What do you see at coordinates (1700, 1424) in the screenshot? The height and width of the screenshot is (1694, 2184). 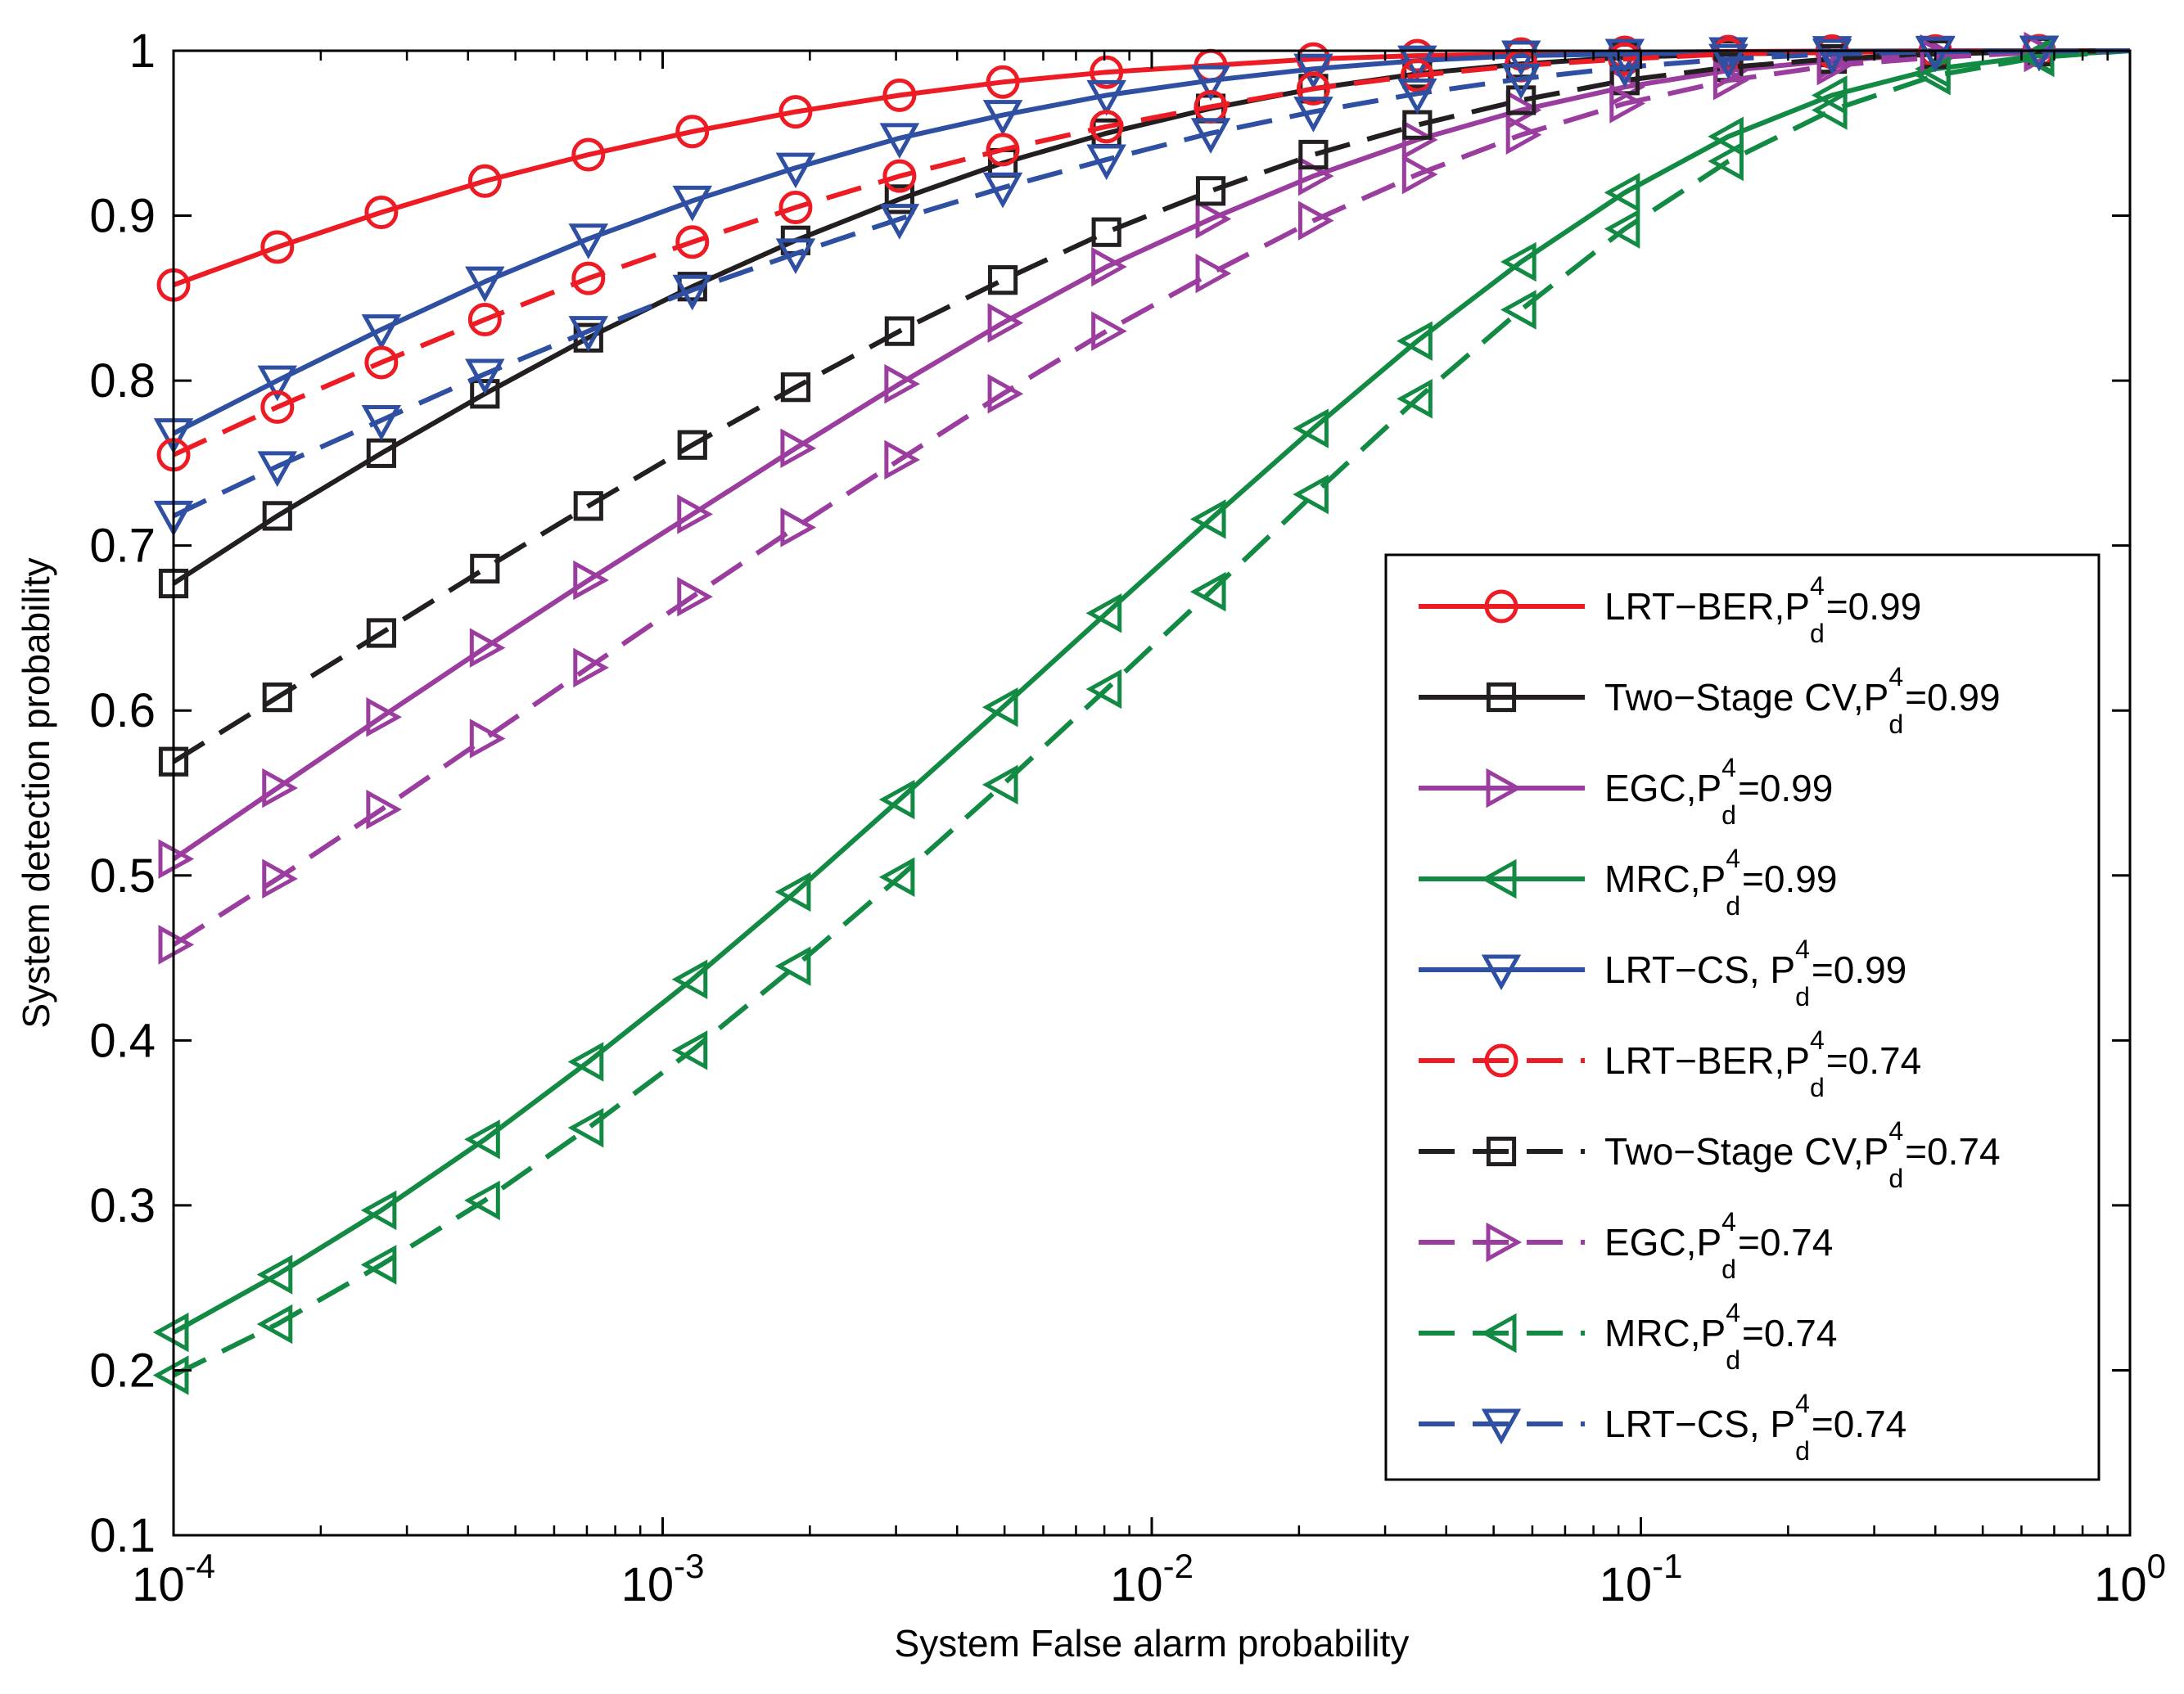 I see `legend-label-text: LRT−CS, P` at bounding box center [1700, 1424].